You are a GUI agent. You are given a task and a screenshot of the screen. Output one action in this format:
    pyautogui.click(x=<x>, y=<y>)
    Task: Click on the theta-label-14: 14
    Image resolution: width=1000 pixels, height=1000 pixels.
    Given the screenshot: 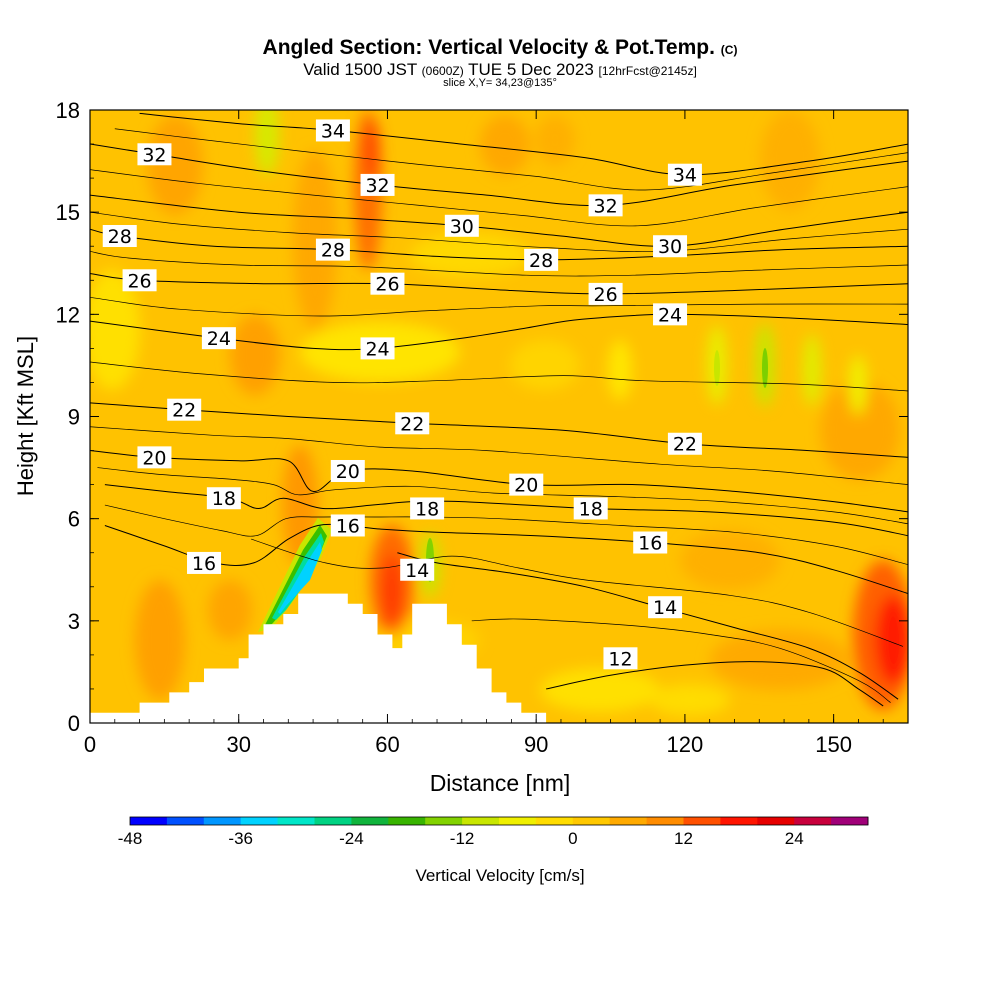 What is the action you would take?
    pyautogui.click(x=417, y=570)
    